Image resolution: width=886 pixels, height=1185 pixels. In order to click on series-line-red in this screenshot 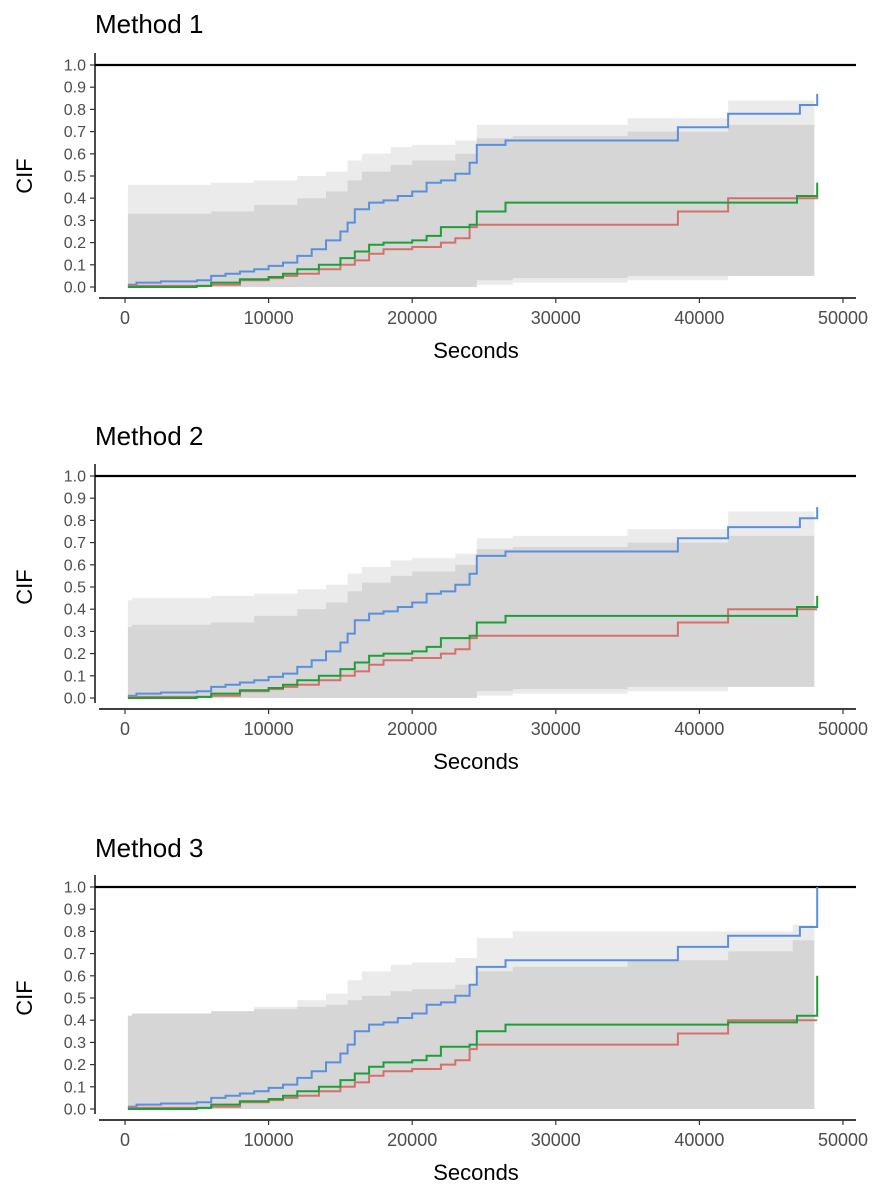, I will do `click(473, 241)`.